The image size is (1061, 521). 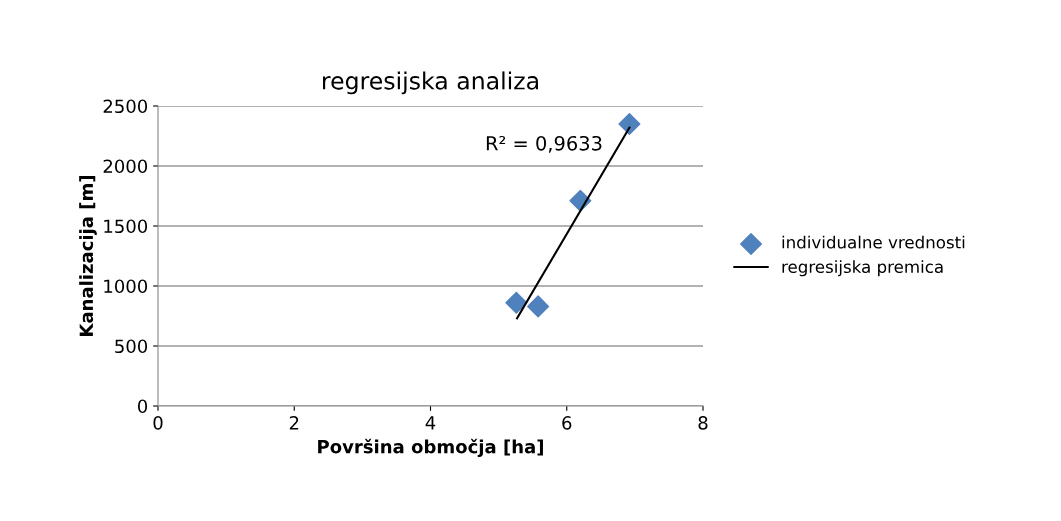 What do you see at coordinates (142, 406) in the screenshot?
I see `y-tick-label: 0` at bounding box center [142, 406].